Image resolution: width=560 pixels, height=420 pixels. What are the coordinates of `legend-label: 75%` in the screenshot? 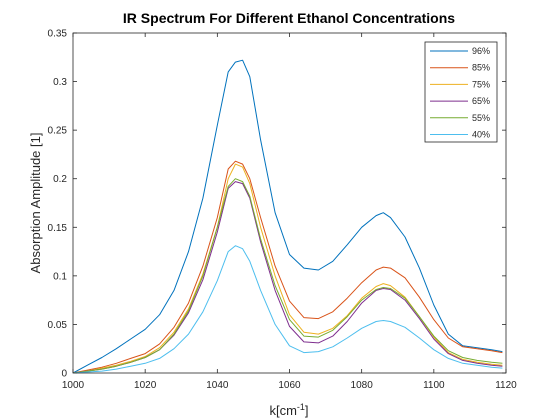 It's located at (481, 84).